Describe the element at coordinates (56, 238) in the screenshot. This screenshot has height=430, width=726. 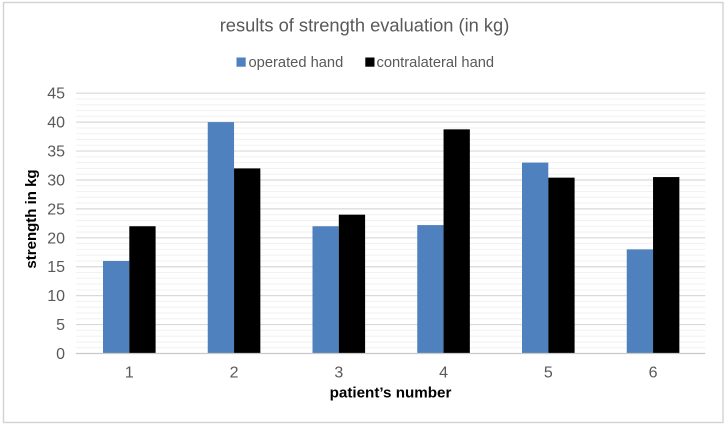
I see `svg-text: 20` at that location.